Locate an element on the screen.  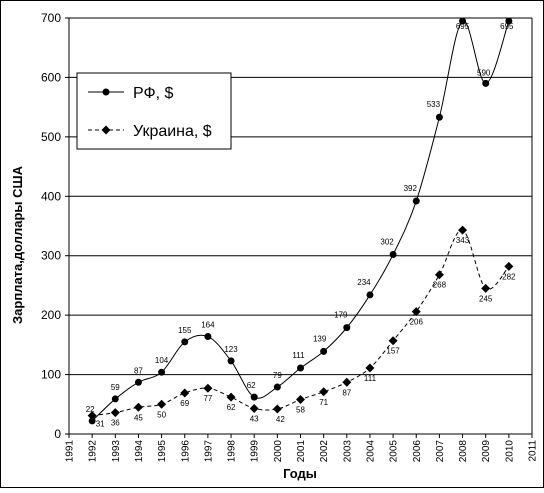
data-label-ukraine: 31 is located at coordinates (100, 424).